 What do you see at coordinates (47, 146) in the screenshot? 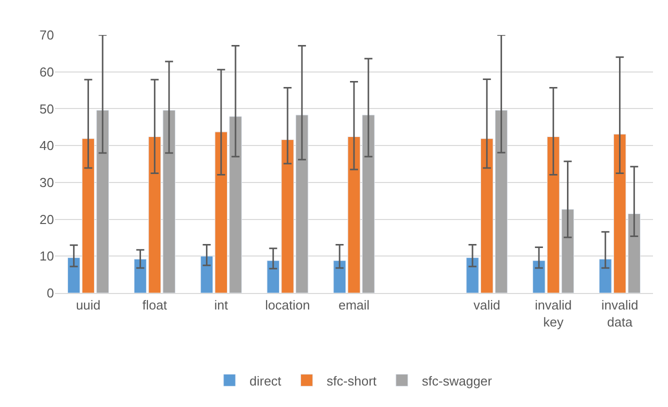
I see `y-tick-label: 40` at bounding box center [47, 146].